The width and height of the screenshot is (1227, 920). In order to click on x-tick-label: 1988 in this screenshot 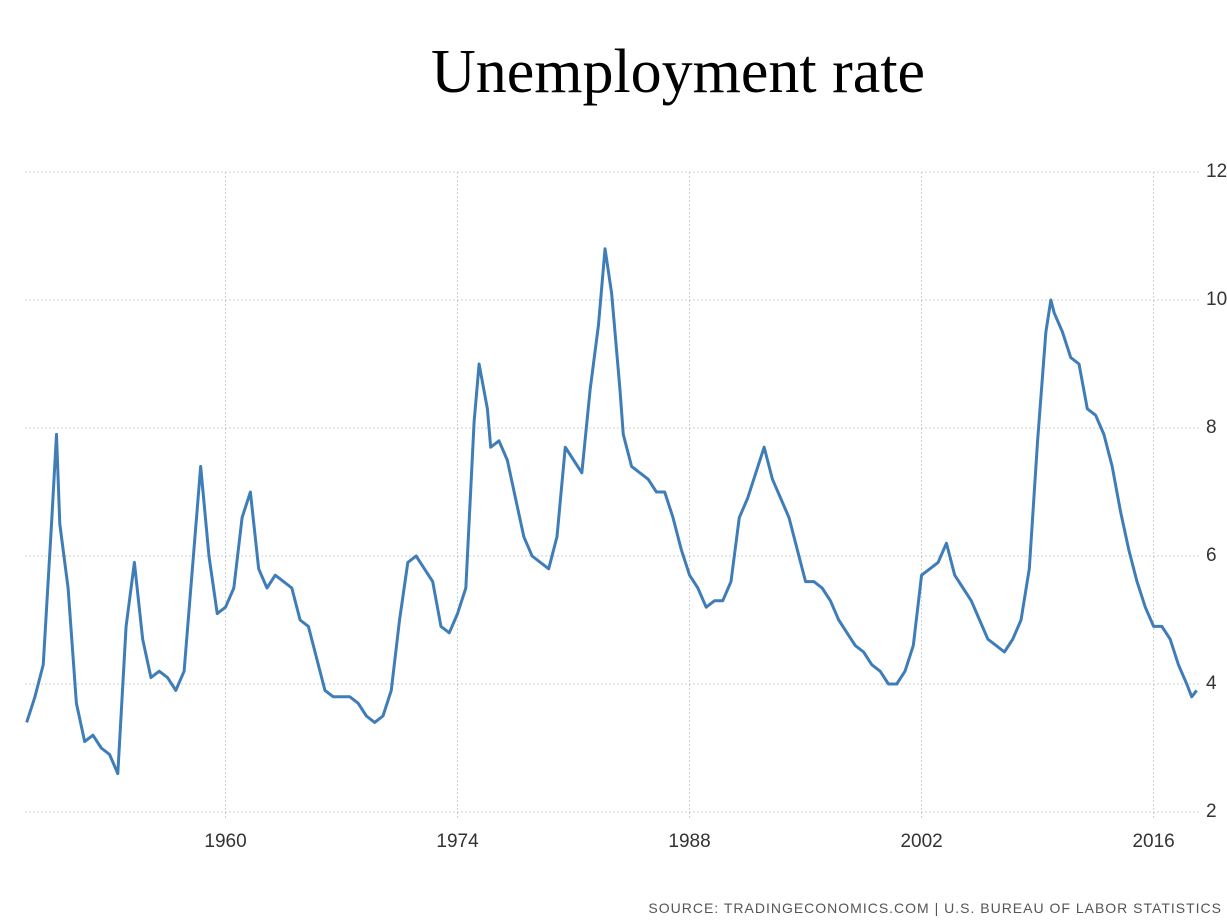, I will do `click(689, 841)`.